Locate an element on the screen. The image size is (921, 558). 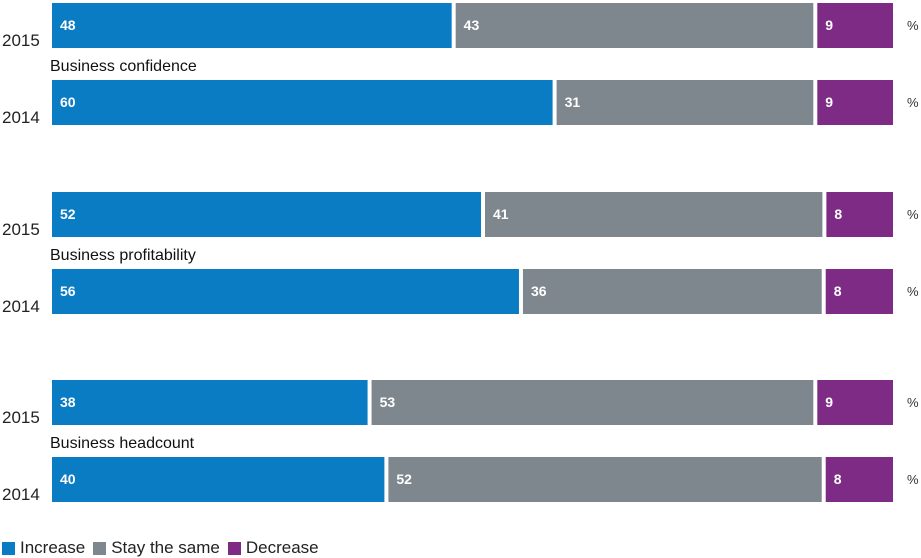
legend-swatch-increase is located at coordinates (8, 548).